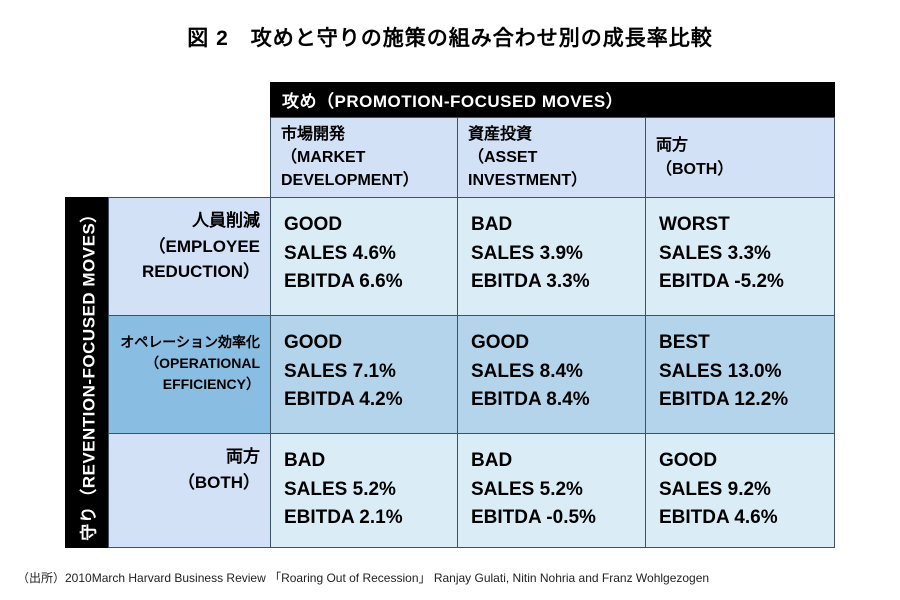 This screenshot has height=600, width=900. Describe the element at coordinates (527, 489) in the screenshot. I see `cell-r3-c2-sales: SALES 5.2%` at that location.